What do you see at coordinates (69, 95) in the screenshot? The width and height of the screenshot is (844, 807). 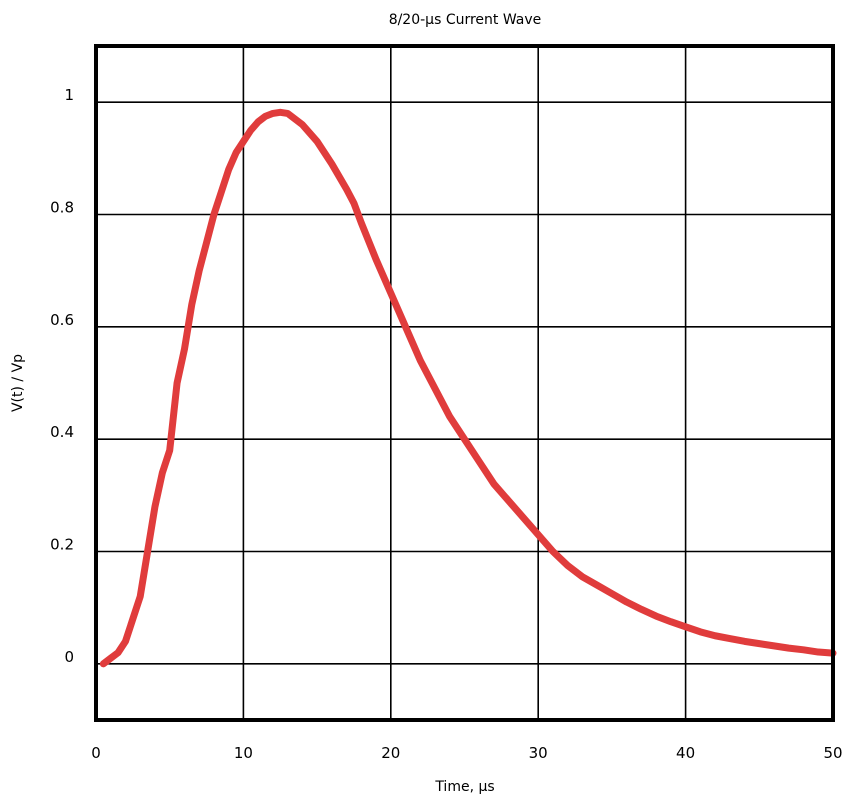 I see `y-tick-label: 1` at bounding box center [69, 95].